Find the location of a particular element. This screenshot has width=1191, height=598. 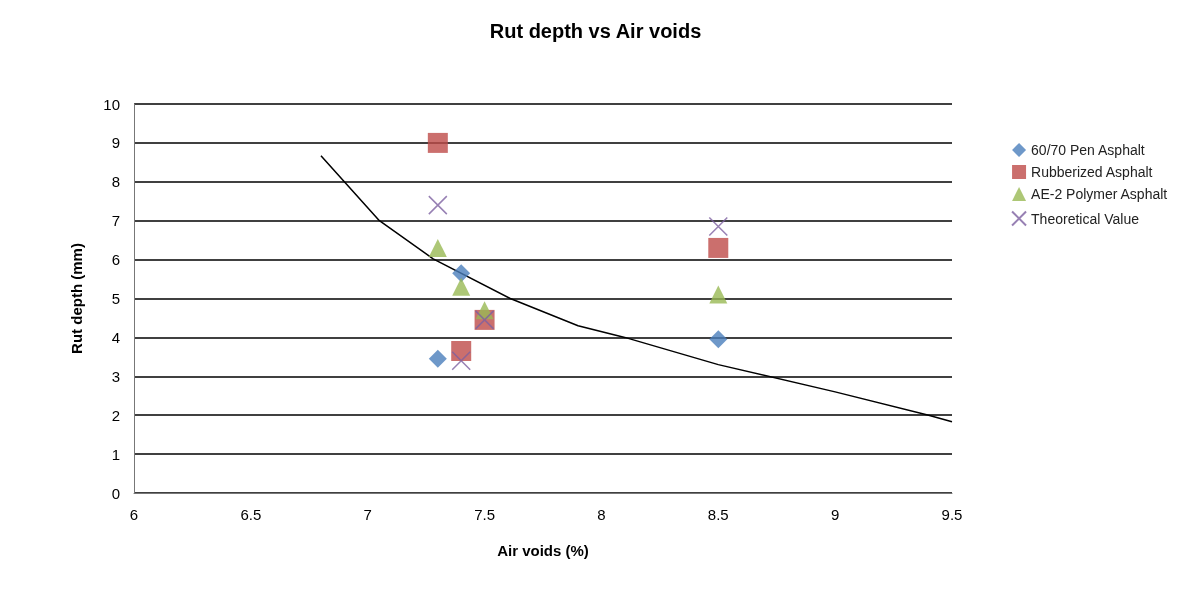

y-tick-label: 8 is located at coordinates (115, 182).